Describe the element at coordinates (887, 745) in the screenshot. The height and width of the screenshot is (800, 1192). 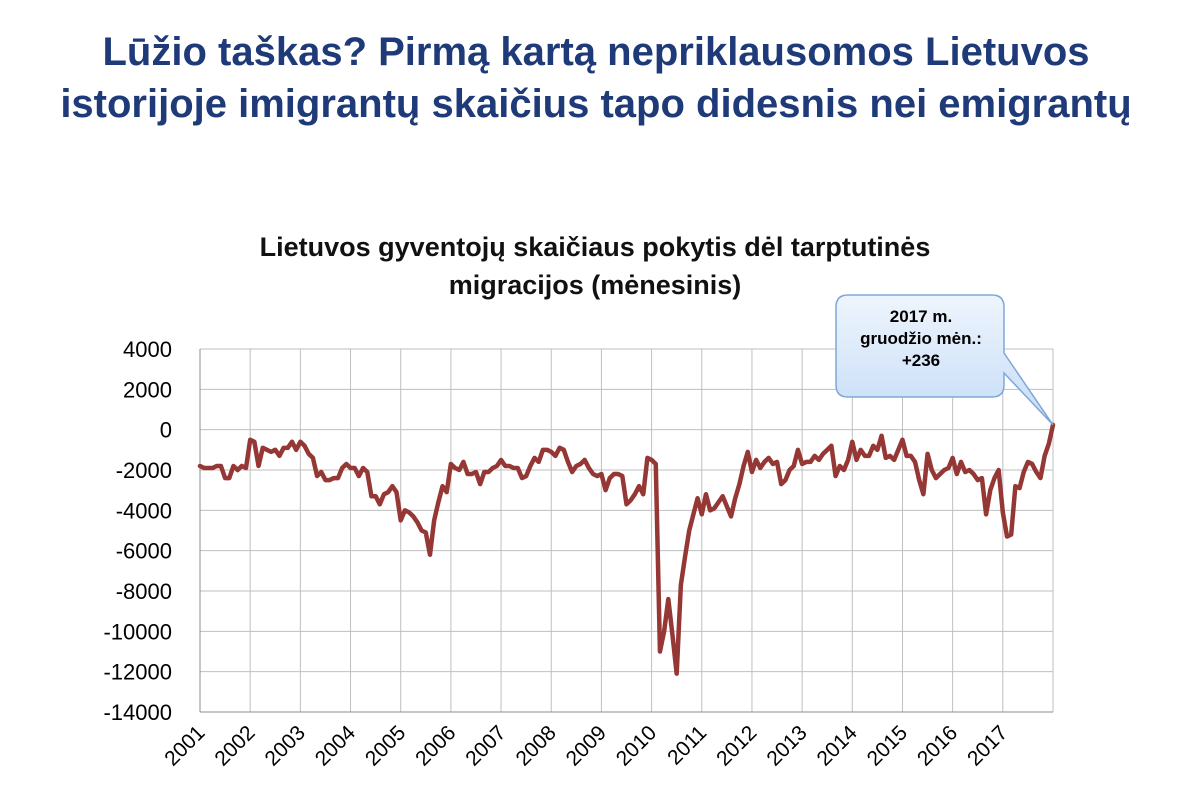
I see `x-tick-label: 2015` at that location.